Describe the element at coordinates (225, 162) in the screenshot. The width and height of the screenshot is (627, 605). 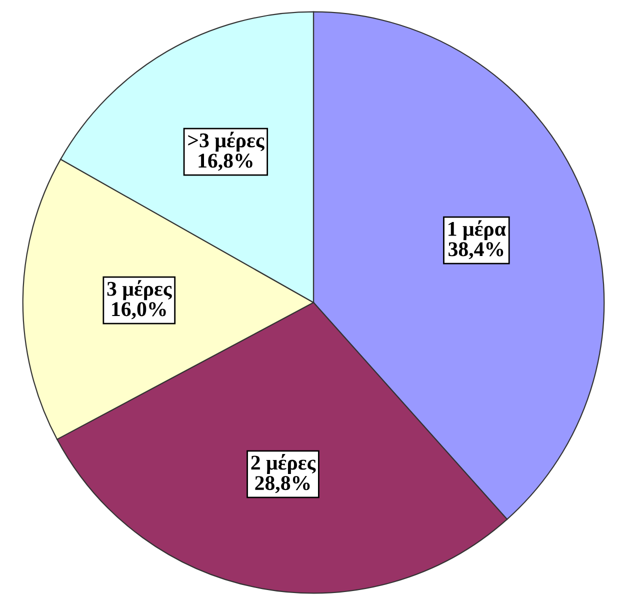
I see `data-label: 16,8%` at that location.